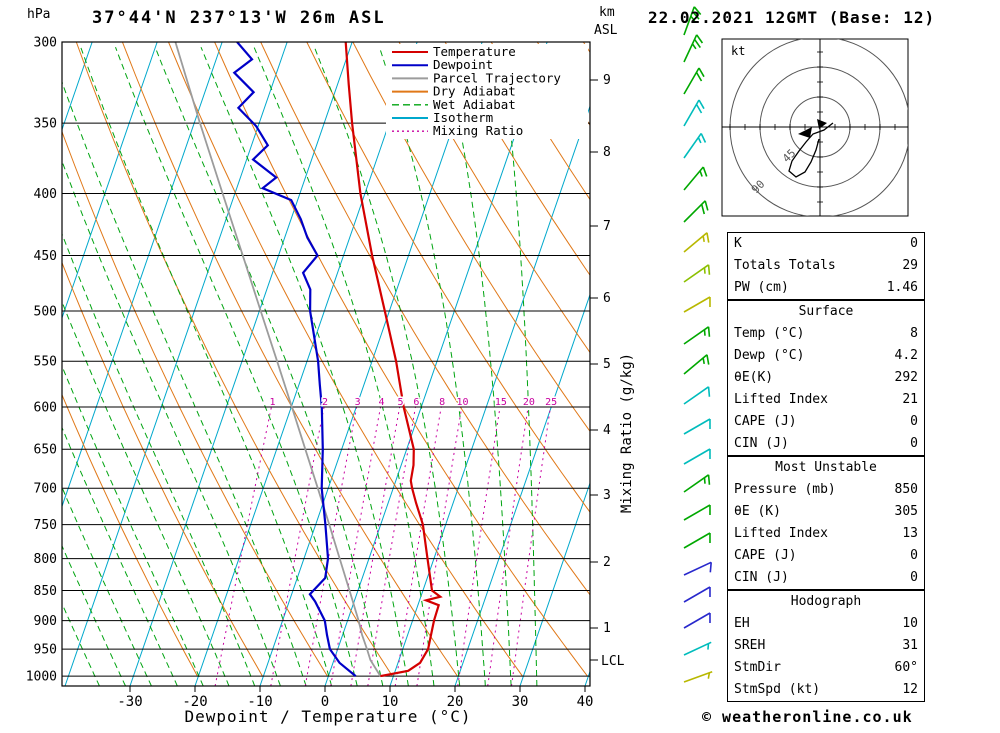 The height and width of the screenshot is (733, 1000). I want to click on legend-label: Parcel Trajectory, so click(497, 77).